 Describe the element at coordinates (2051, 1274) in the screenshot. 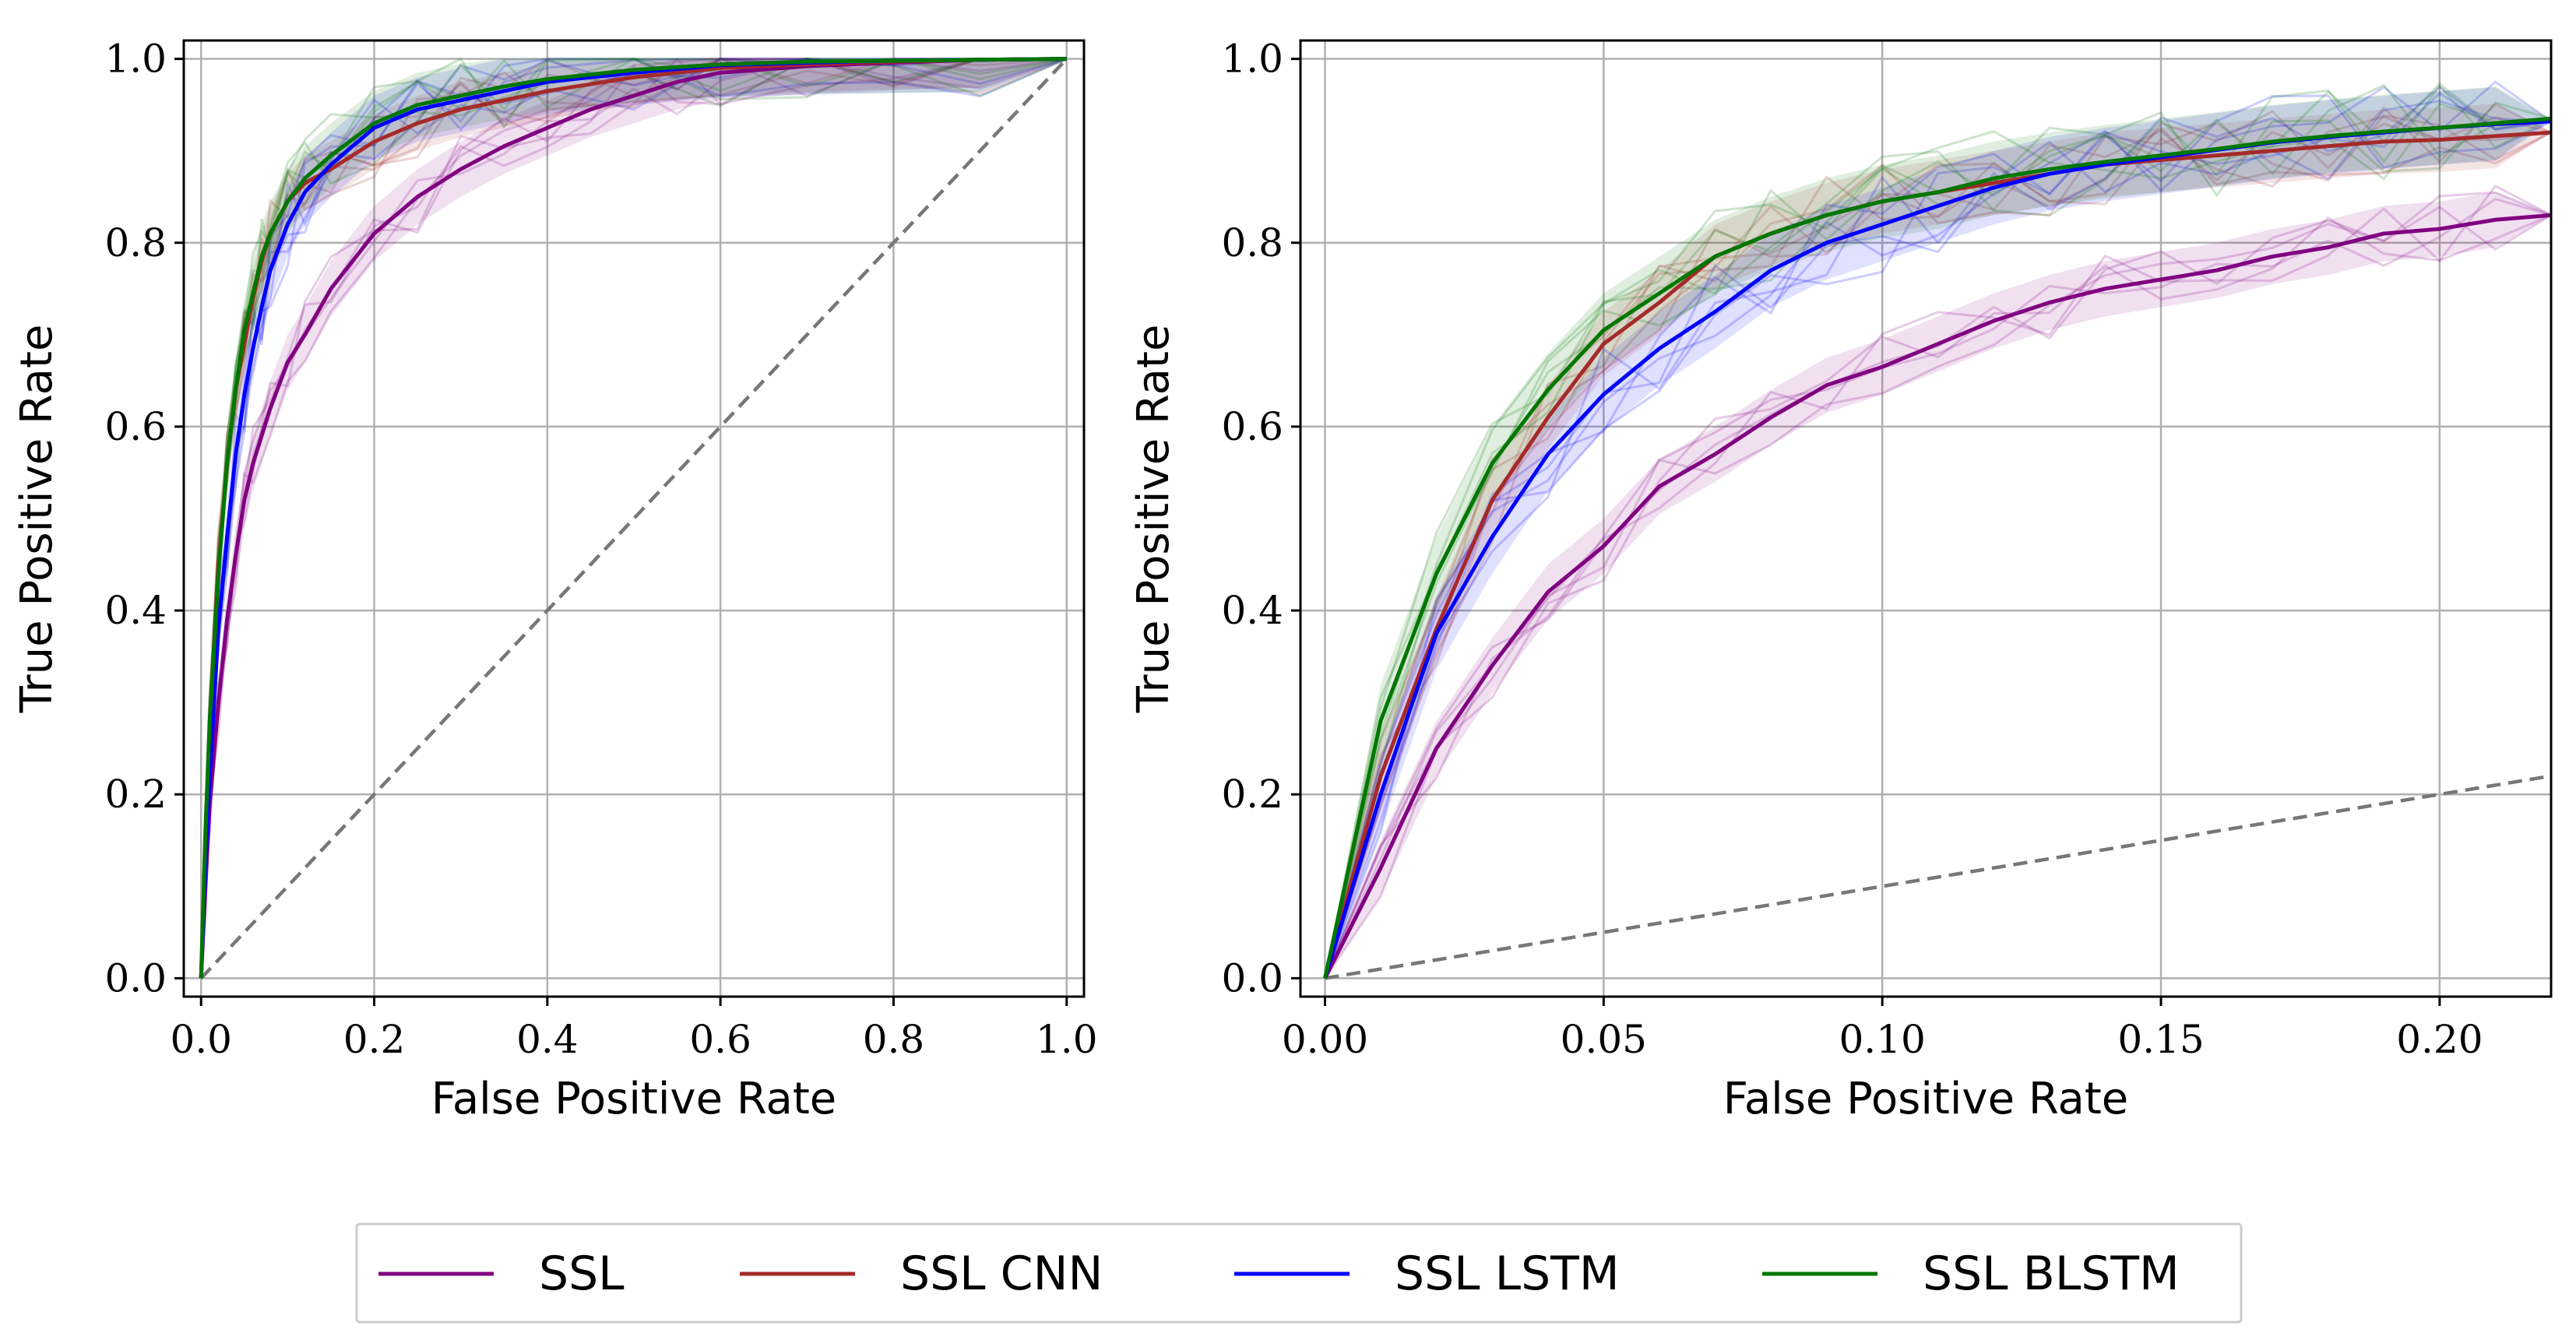

I see `legend-label: SSL BLSTM` at that location.